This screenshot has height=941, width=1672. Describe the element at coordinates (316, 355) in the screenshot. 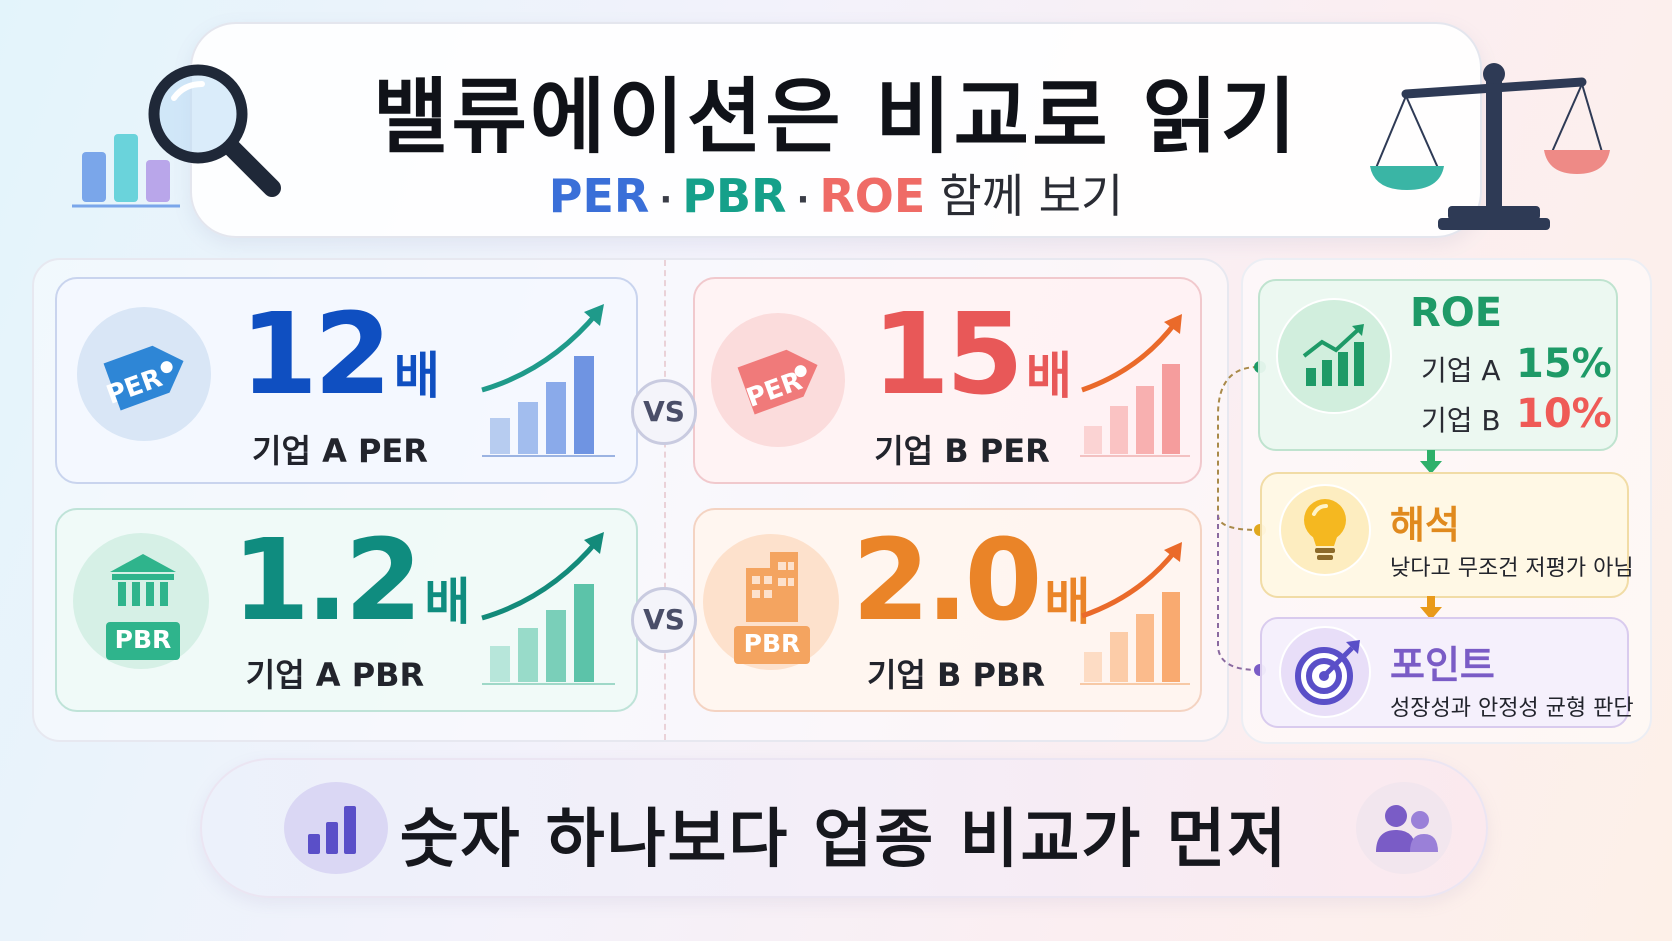

I see `value-number: 12` at that location.